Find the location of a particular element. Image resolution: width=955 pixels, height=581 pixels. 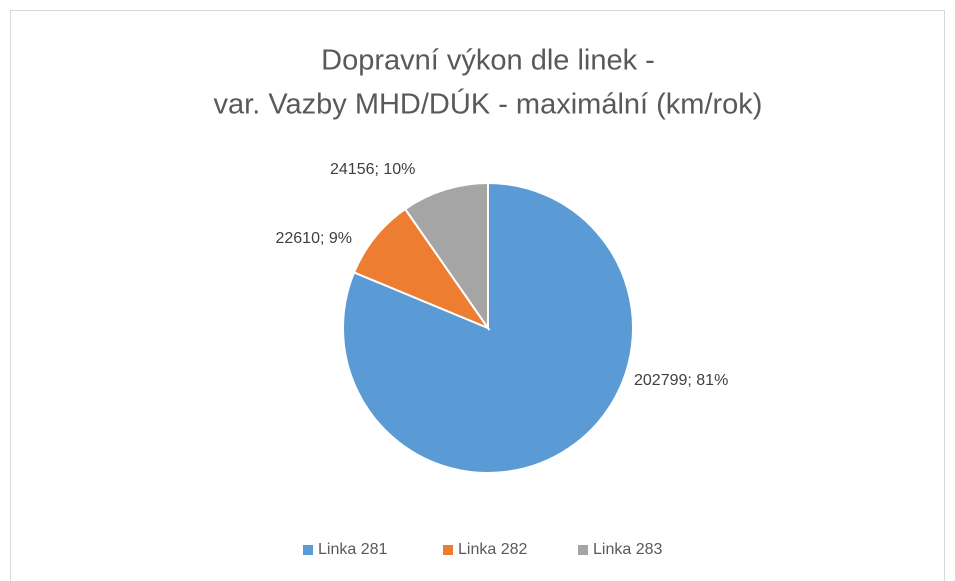

data-label: 24156; 10% is located at coordinates (372, 169).